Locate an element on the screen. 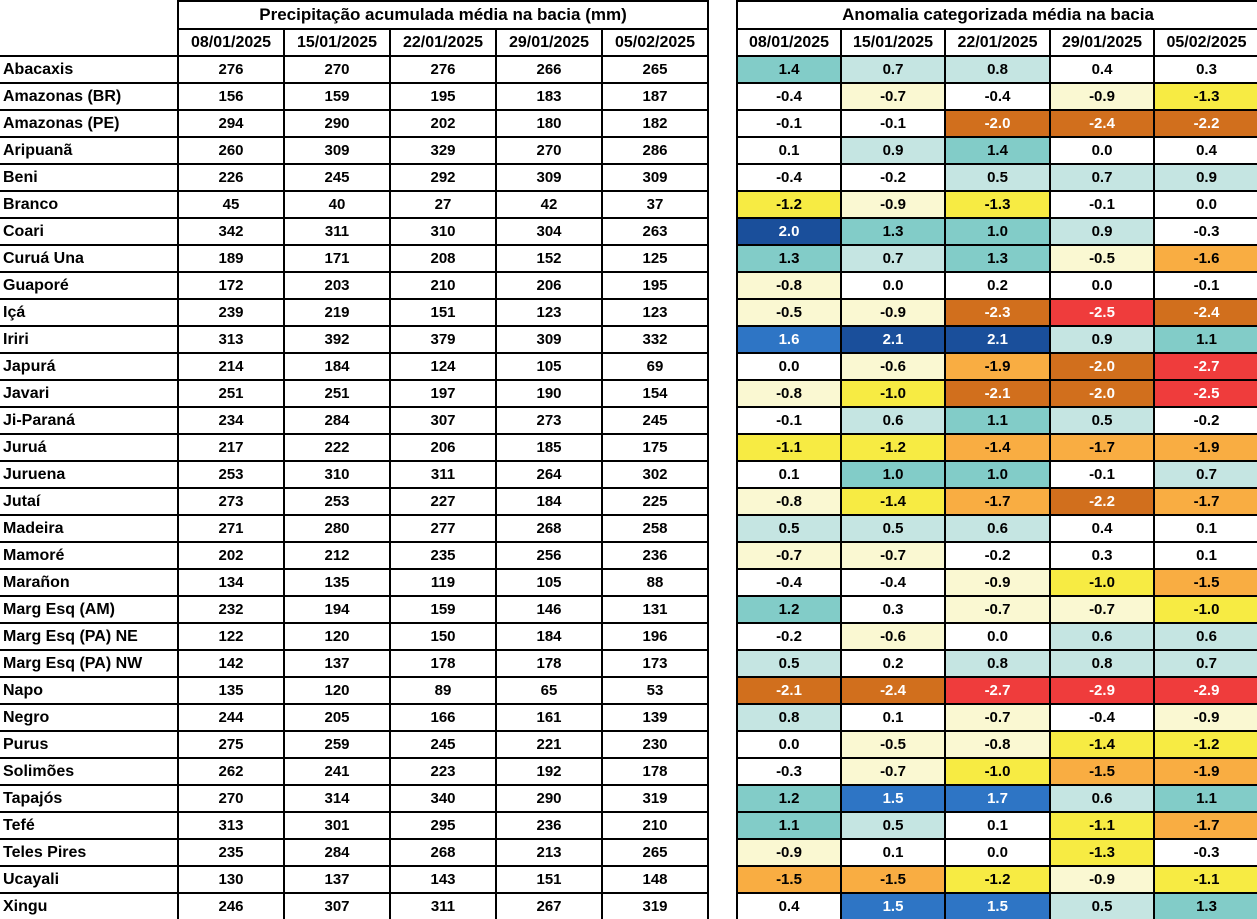 The image size is (1257, 919). anomaly-value-cell: 0.0 is located at coordinates (1102, 285).